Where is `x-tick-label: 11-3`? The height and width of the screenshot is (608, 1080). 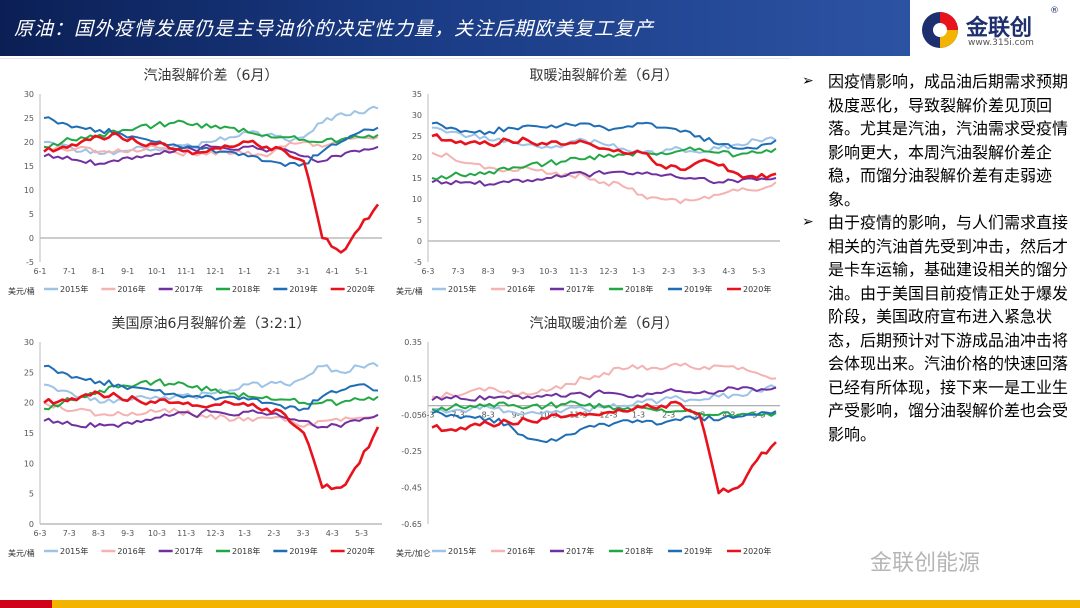
x-tick-label: 11-3 is located at coordinates (578, 271).